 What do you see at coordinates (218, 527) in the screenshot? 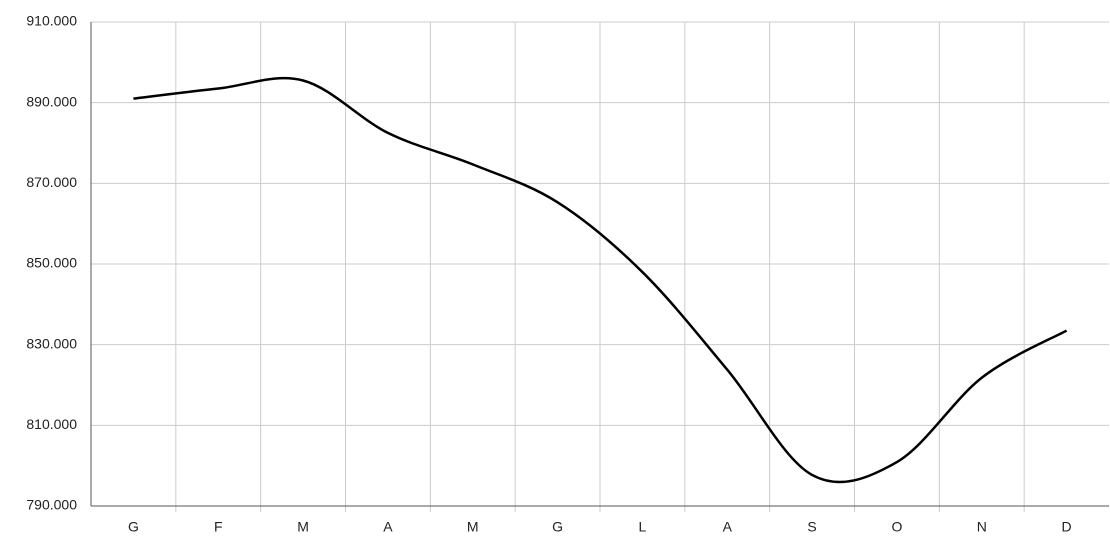
I see `x-tick-label: F` at bounding box center [218, 527].